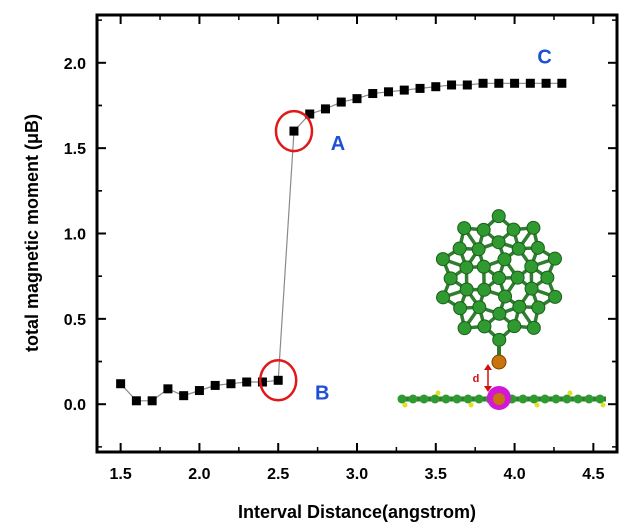 The image size is (623, 529). Describe the element at coordinates (75, 235) in the screenshot. I see `y-tick-label: 1.0` at that location.